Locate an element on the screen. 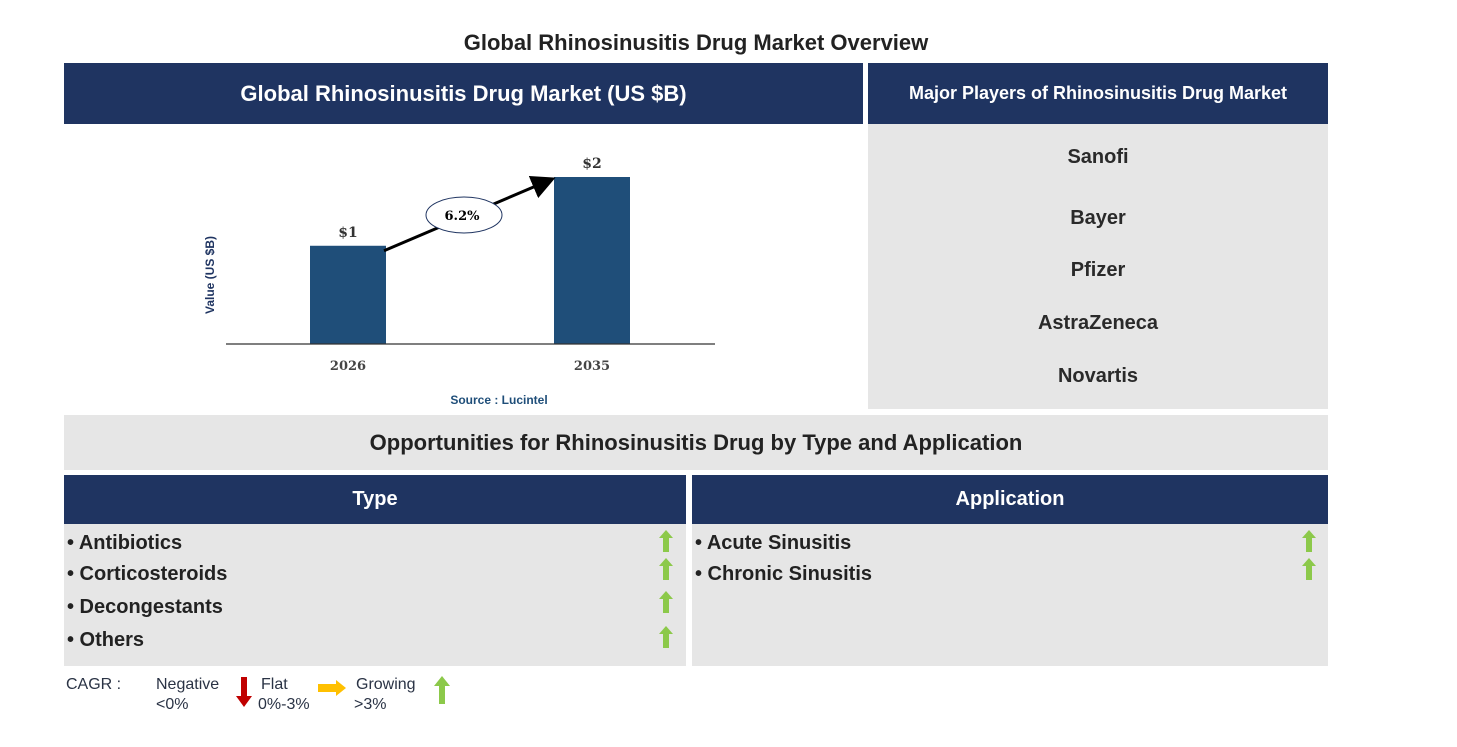  player-item: AstraZeneca is located at coordinates (1098, 323).